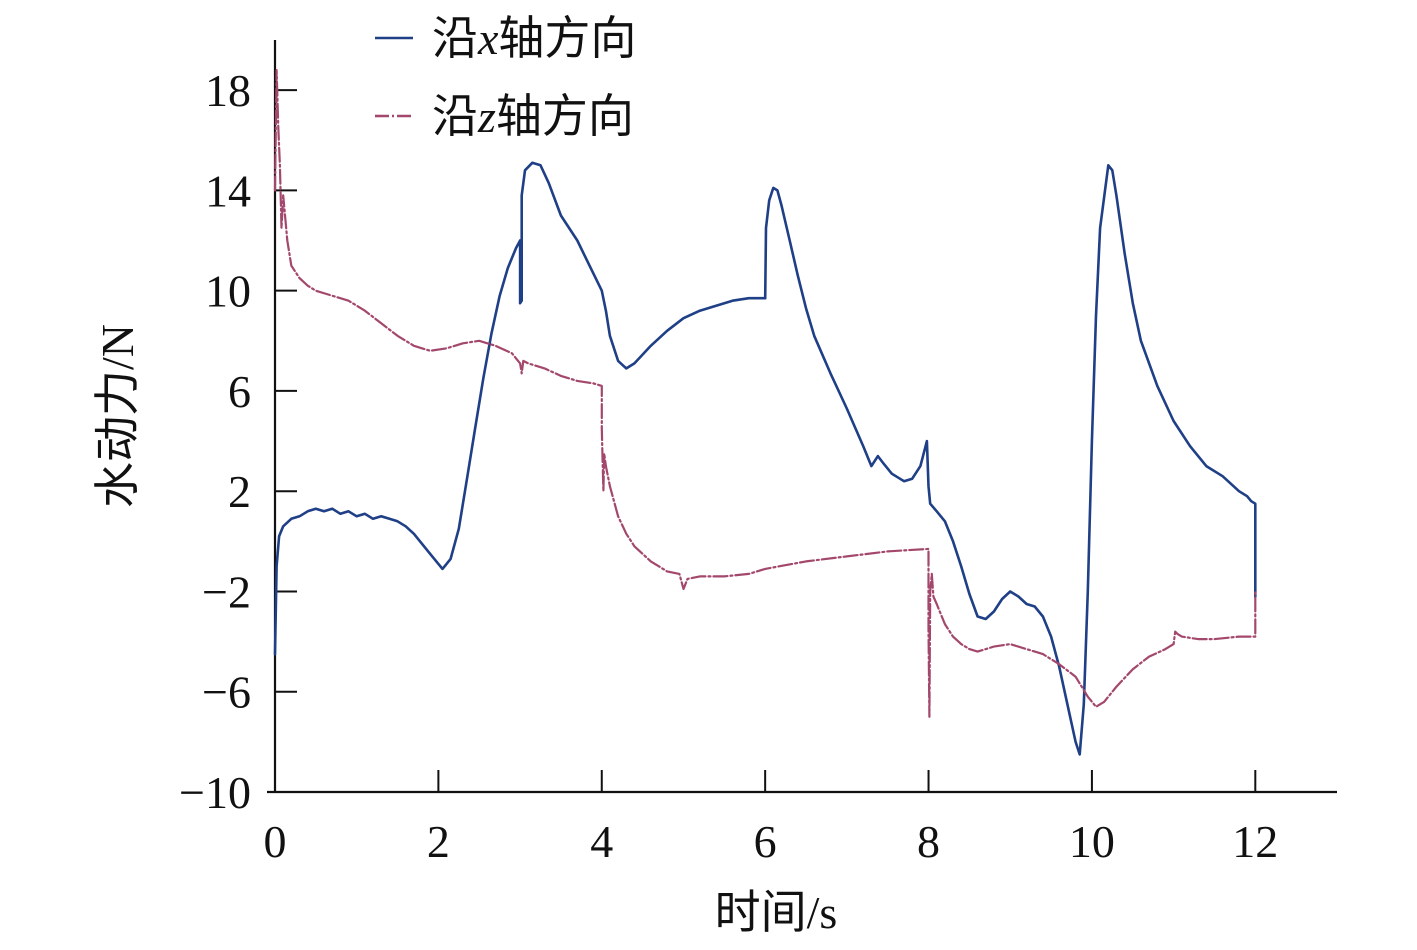  What do you see at coordinates (765, 841) in the screenshot?
I see `x-tick-label: 6` at bounding box center [765, 841].